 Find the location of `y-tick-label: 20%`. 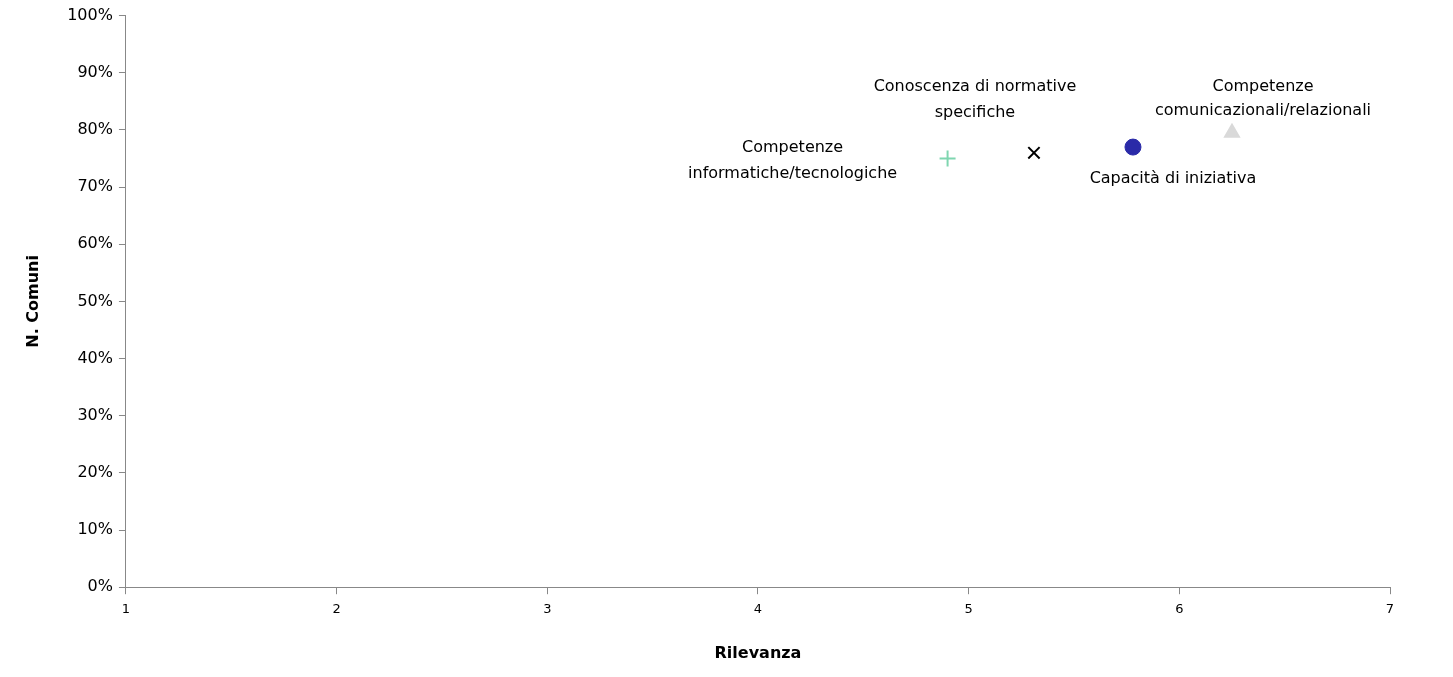

y-tick-label: 20% is located at coordinates (95, 472).